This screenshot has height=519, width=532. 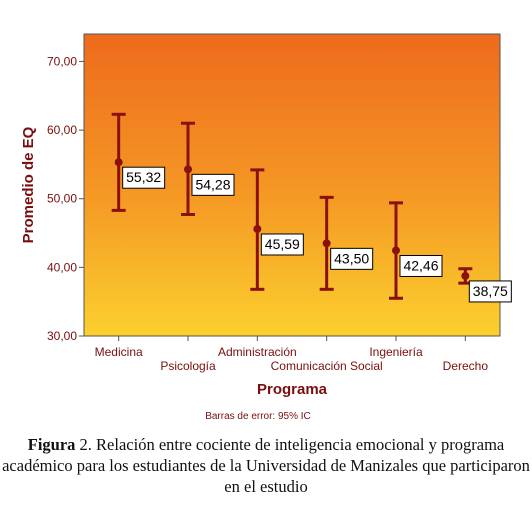 I want to click on error-bar-0: 55,32, so click(x=138, y=162).